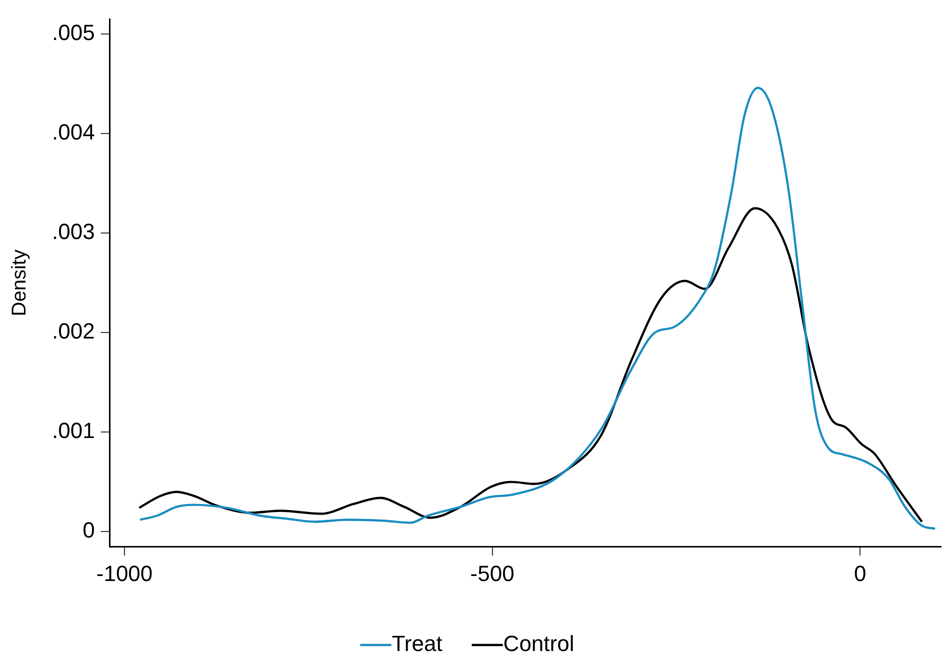 Image resolution: width=947 pixels, height=666 pixels. I want to click on y-tick-label: .003, so click(73, 231).